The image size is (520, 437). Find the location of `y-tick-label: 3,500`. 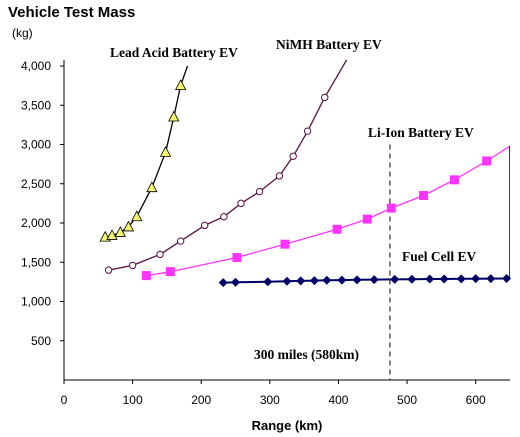

y-tick-label: 3,500 is located at coordinates (36, 105).